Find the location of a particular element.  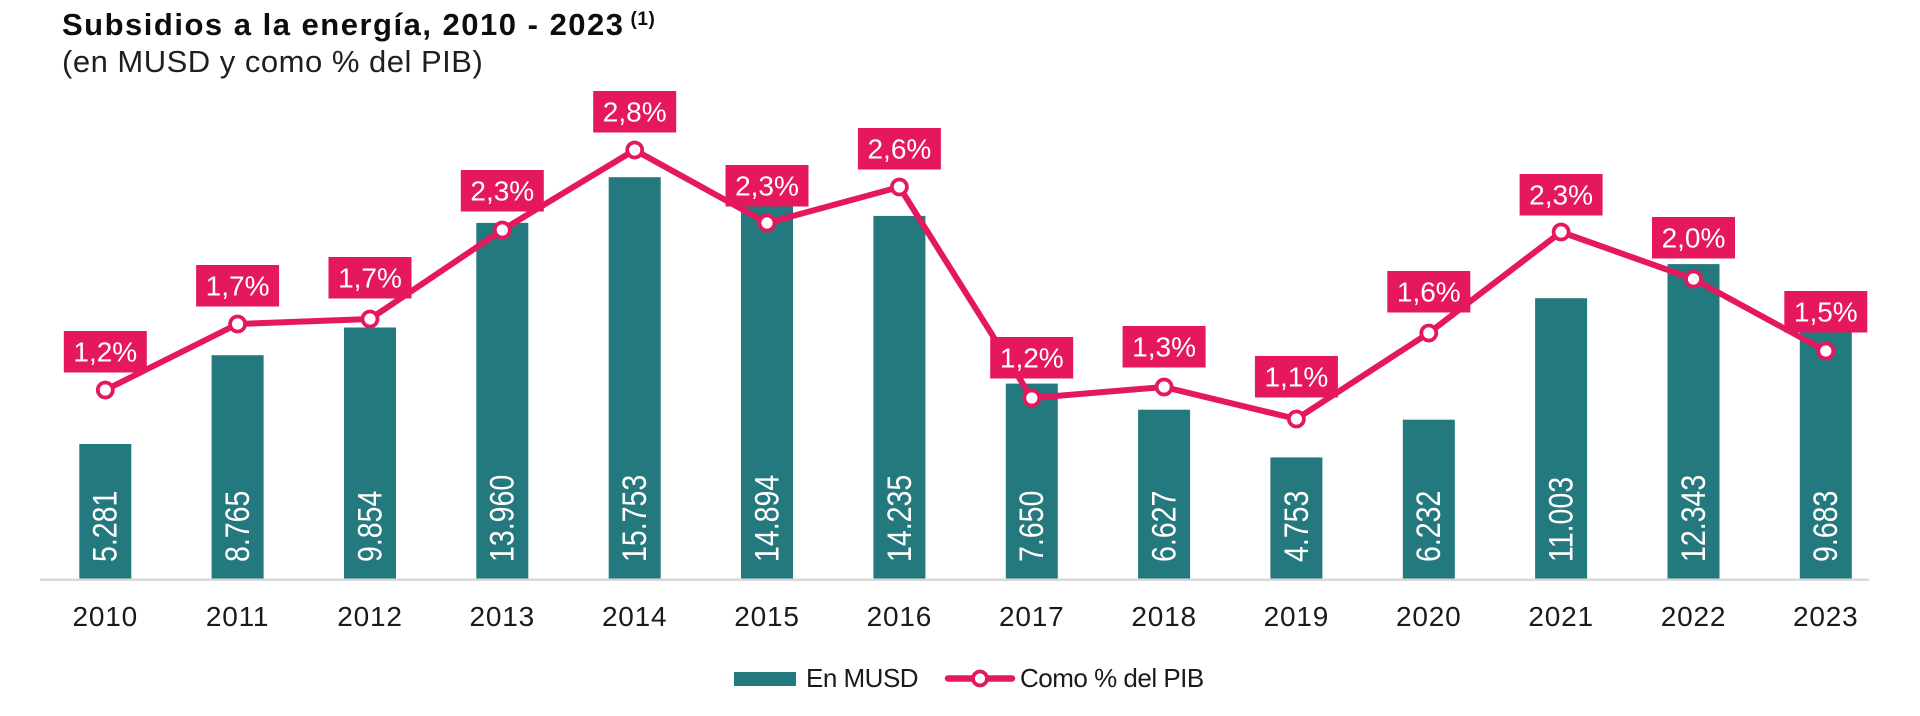

svg-text: 2,0% is located at coordinates (1694, 237).